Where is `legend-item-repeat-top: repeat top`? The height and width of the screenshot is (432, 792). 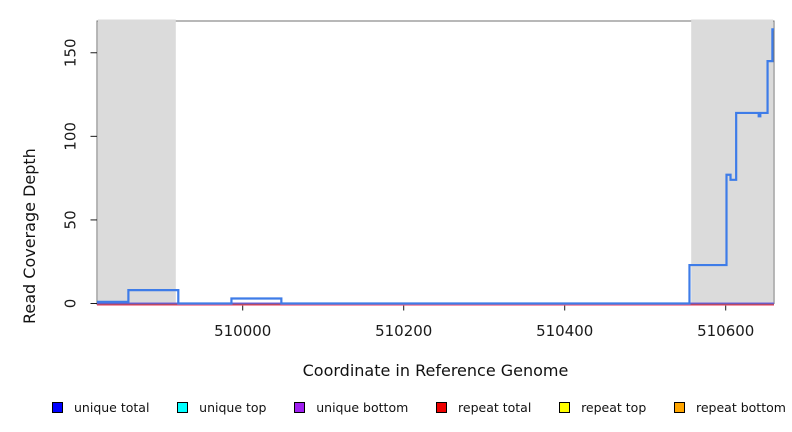 legend-item-repeat-top: repeat top is located at coordinates (602, 407).